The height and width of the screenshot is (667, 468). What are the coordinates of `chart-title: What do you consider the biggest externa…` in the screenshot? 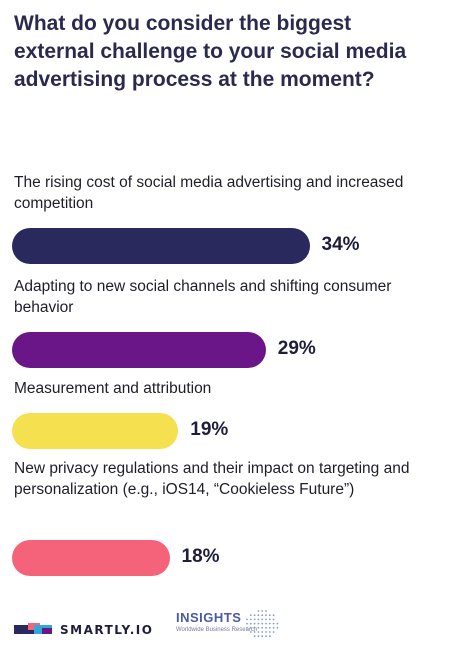 It's located at (210, 51).